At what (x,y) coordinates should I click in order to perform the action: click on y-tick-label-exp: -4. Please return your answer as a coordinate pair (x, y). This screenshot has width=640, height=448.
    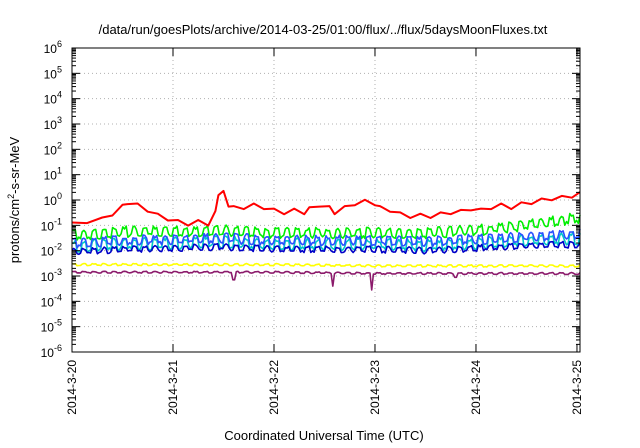
    Looking at the image, I should click on (58, 297).